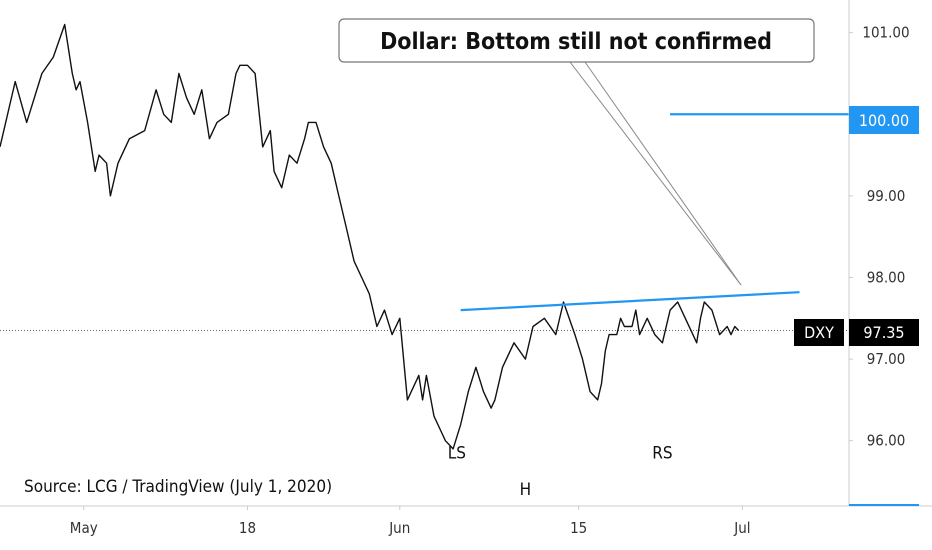 The height and width of the screenshot is (550, 932). What do you see at coordinates (526, 490) in the screenshot?
I see `pattern-label: H` at bounding box center [526, 490].